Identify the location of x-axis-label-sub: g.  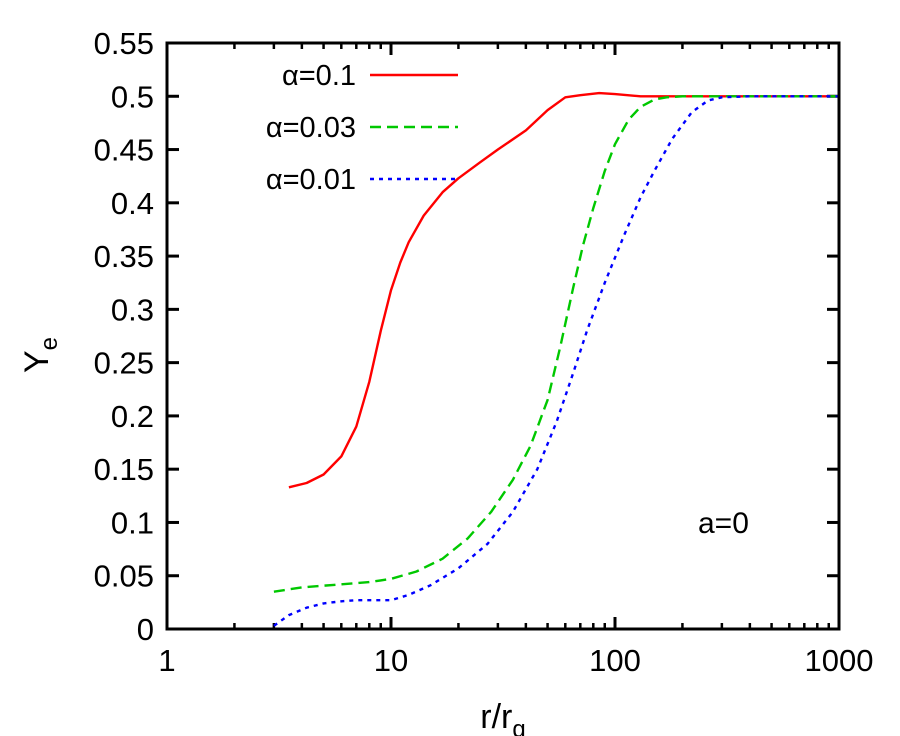
(518, 726).